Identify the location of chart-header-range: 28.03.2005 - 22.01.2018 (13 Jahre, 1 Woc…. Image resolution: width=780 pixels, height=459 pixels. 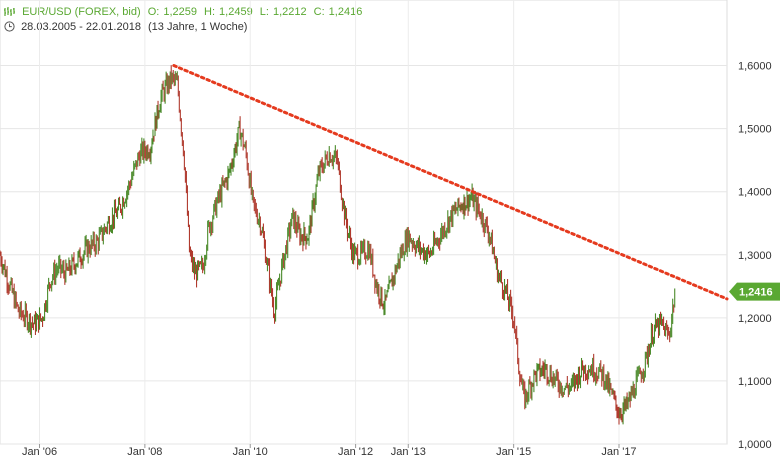
(127, 27).